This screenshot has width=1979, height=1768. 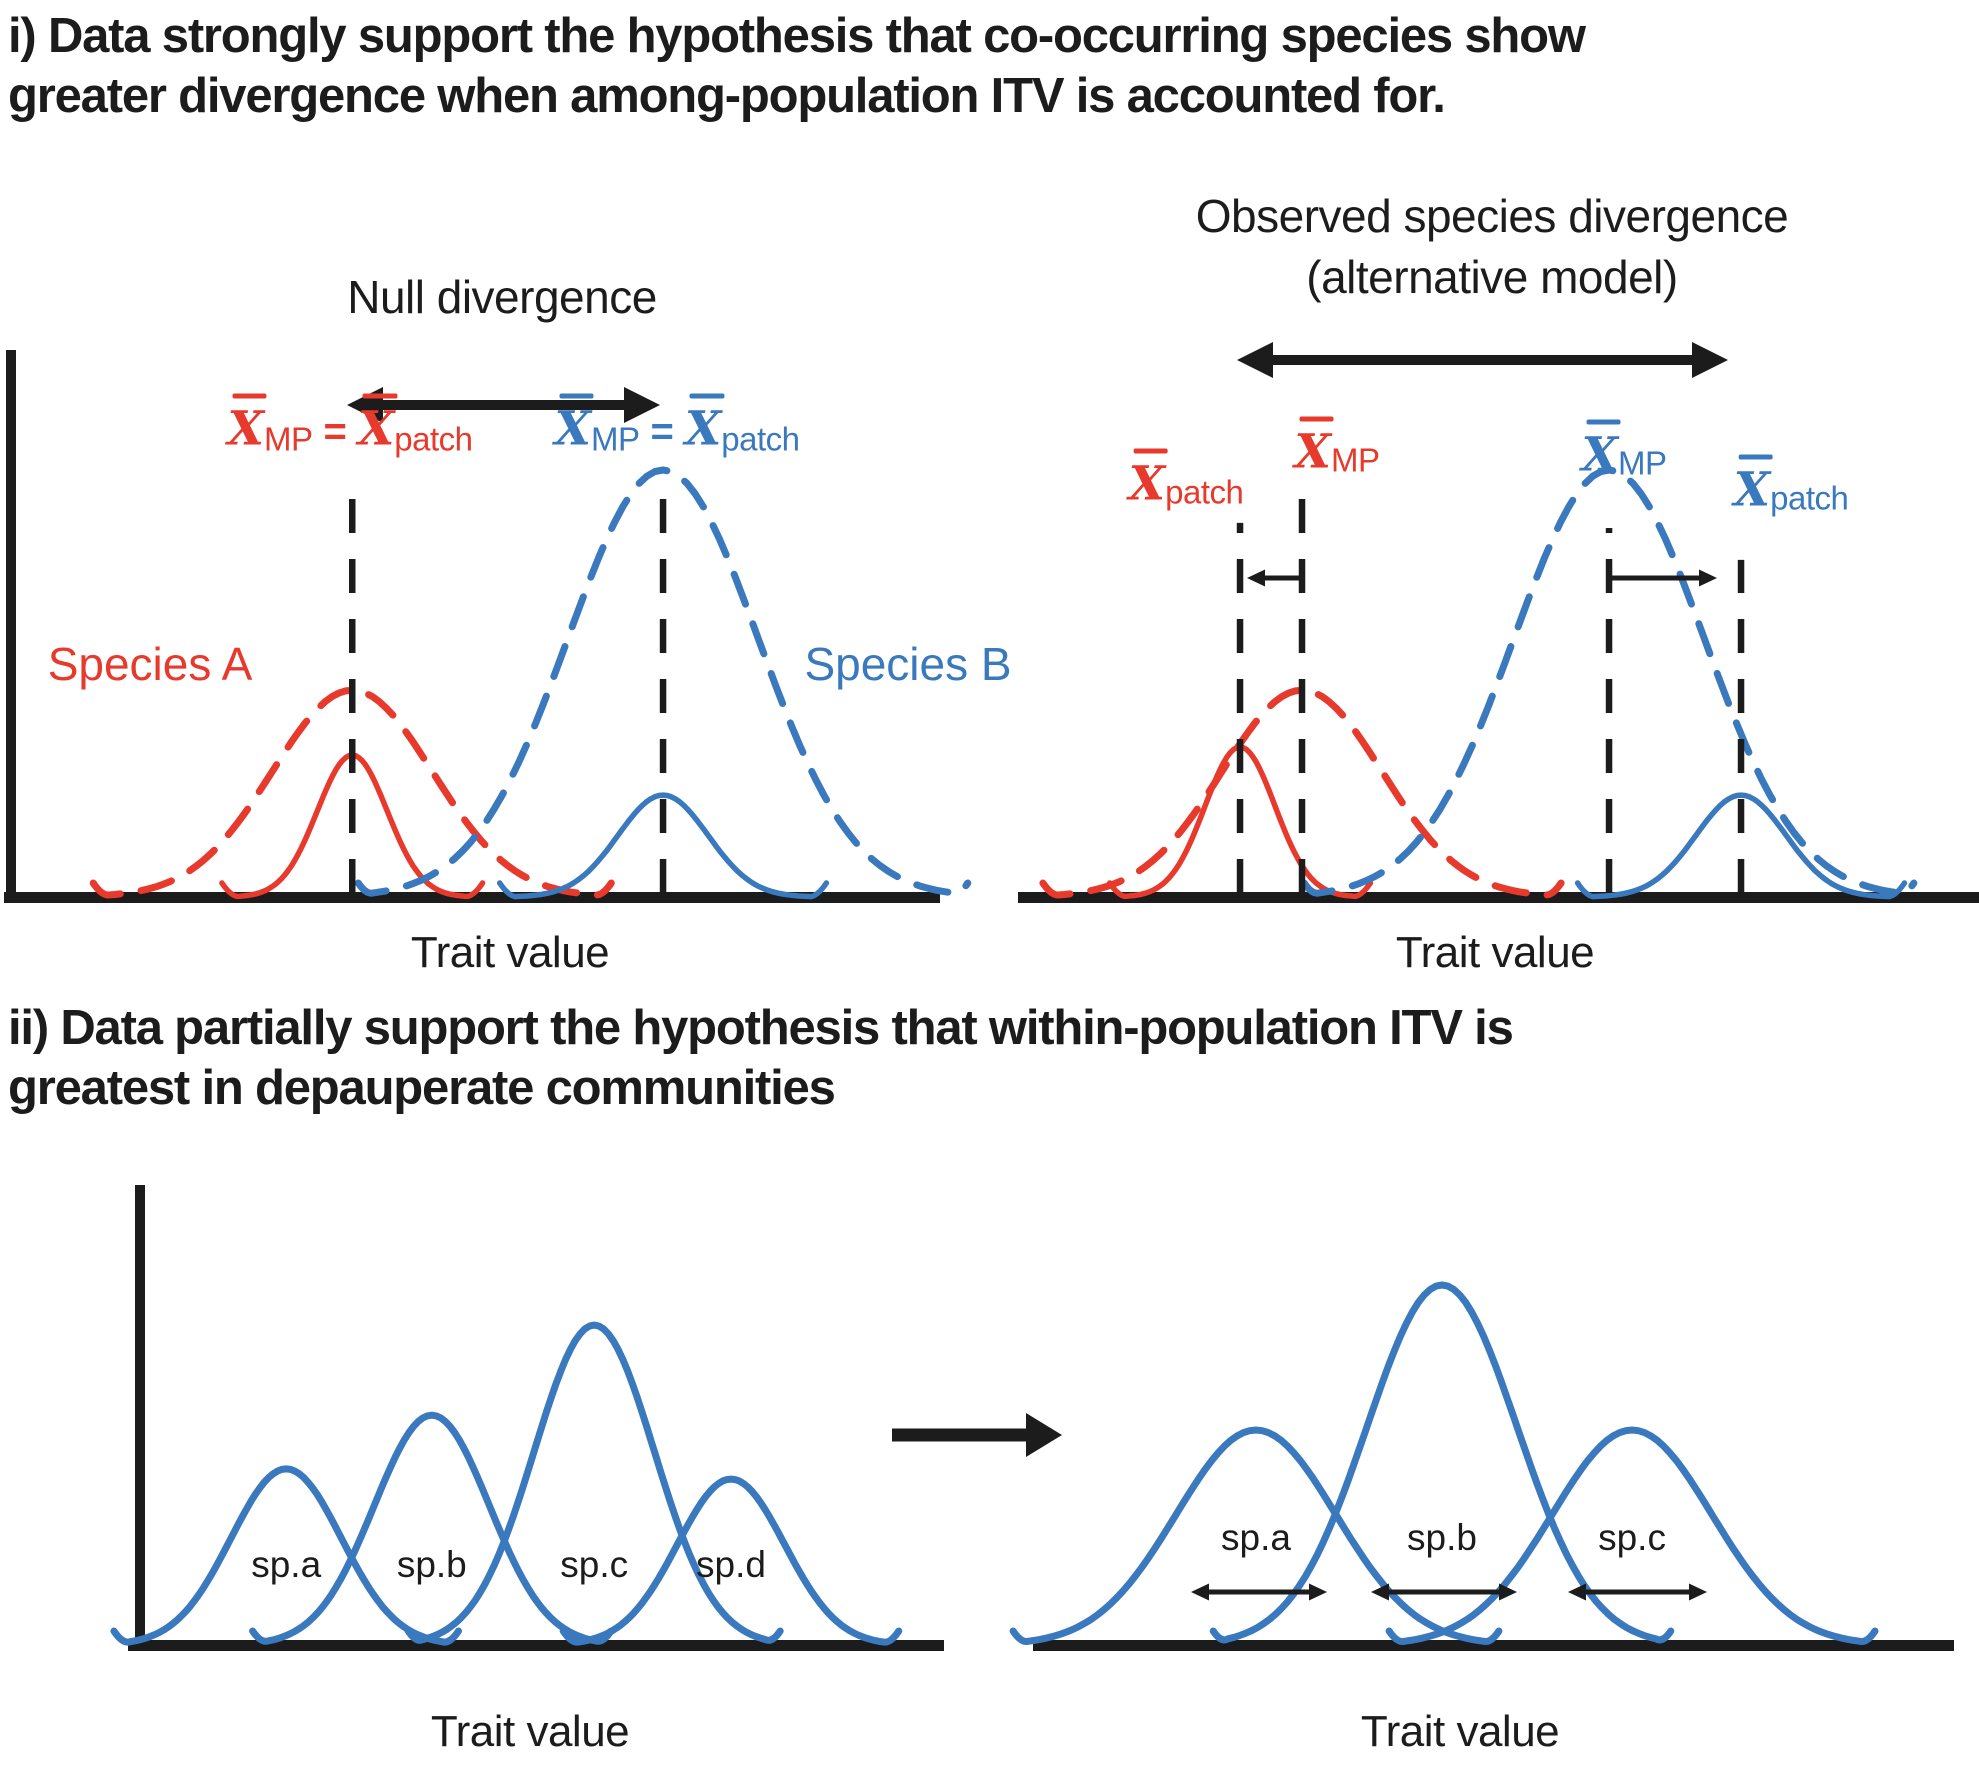 I want to click on species-a-label: Species A, so click(x=150, y=664).